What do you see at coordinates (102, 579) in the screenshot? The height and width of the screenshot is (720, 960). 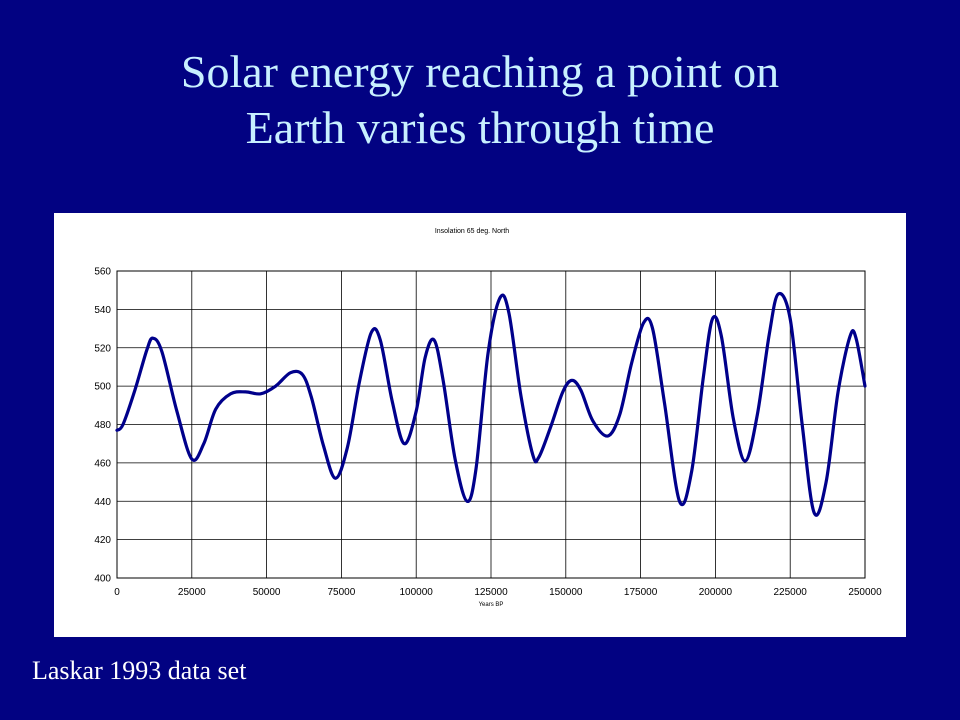 I see `y-tick-label: 400` at bounding box center [102, 579].